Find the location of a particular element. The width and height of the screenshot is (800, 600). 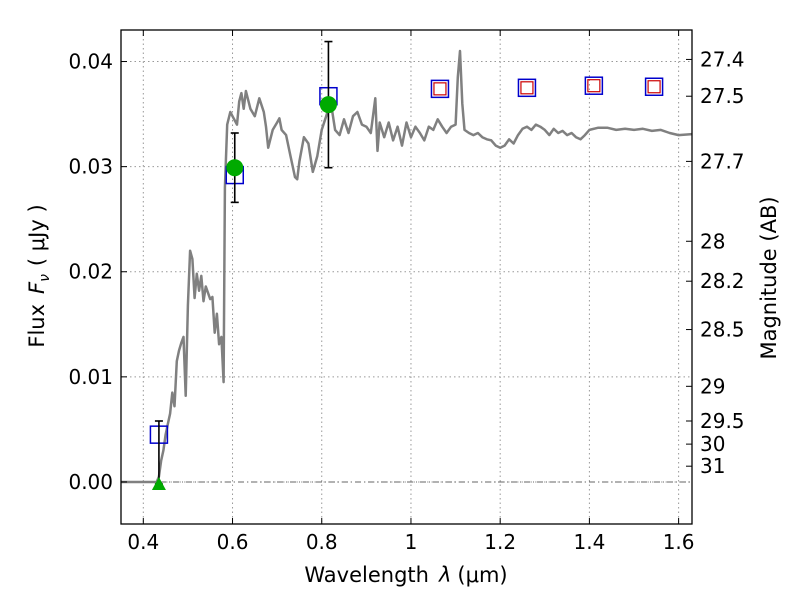

y-axis-label-text: Flux is located at coordinates (37, 326).